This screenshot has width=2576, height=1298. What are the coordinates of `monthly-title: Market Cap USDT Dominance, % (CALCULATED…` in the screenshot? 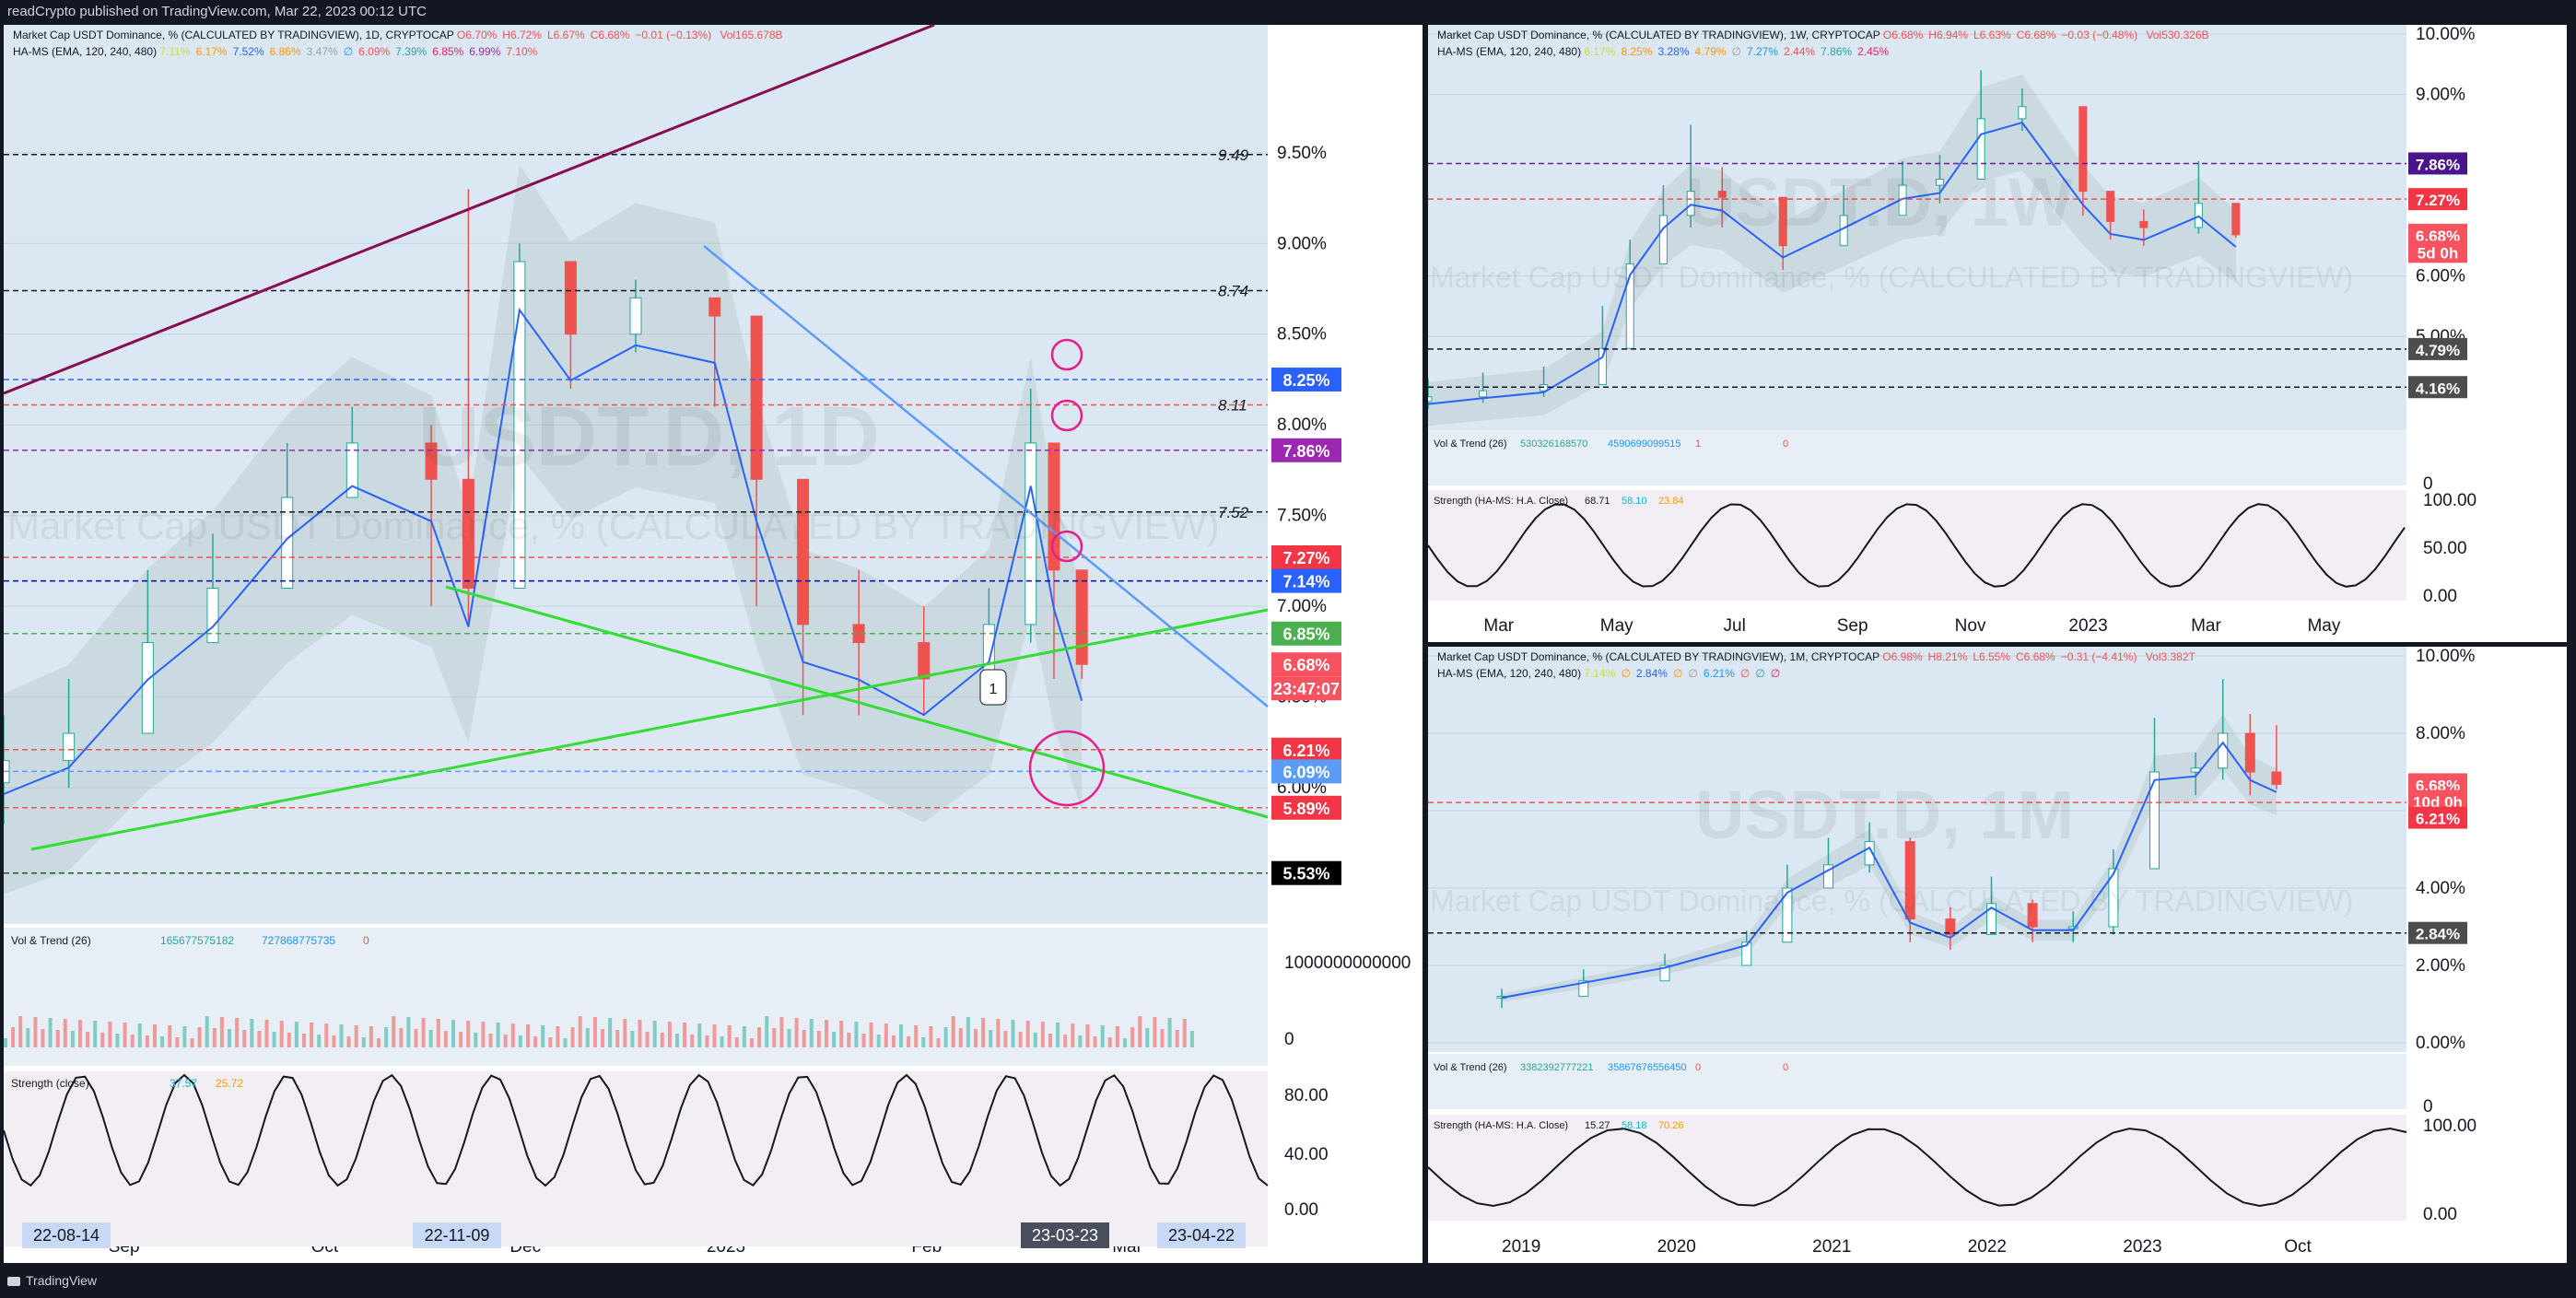 It's located at (1658, 656).